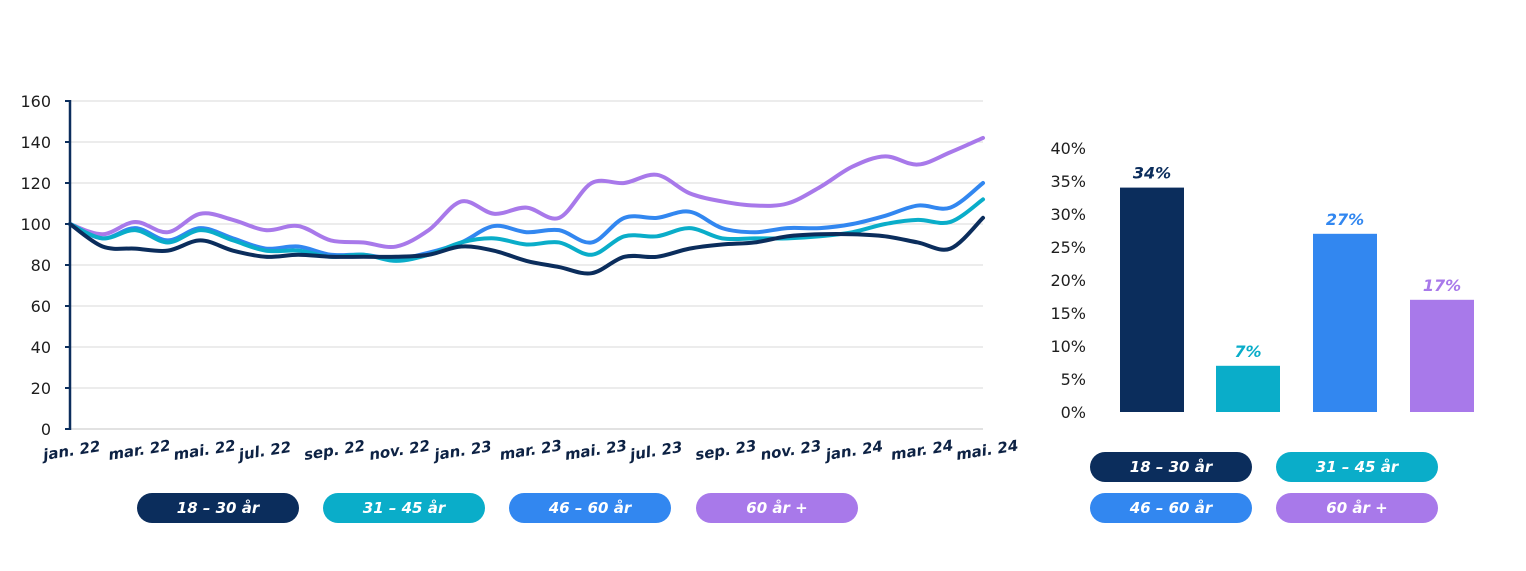  Describe the element at coordinates (41, 347) in the screenshot. I see `y-tick-label: 40` at that location.